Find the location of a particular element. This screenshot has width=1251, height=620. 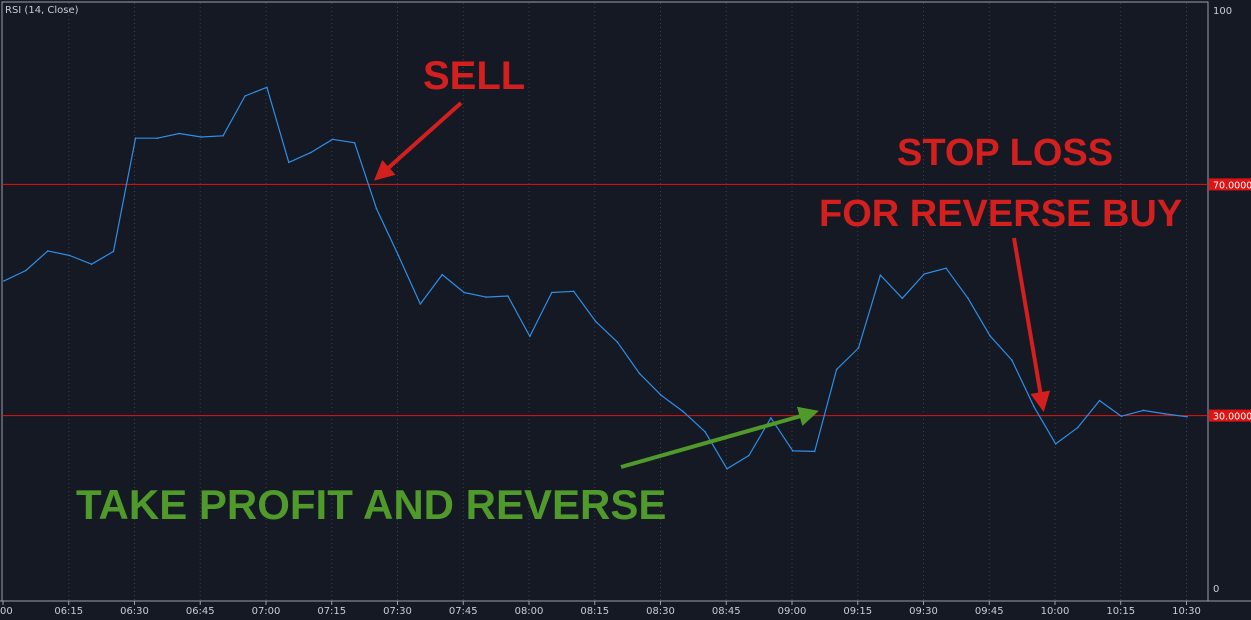

x-tick-label: 07:30 is located at coordinates (397, 611).